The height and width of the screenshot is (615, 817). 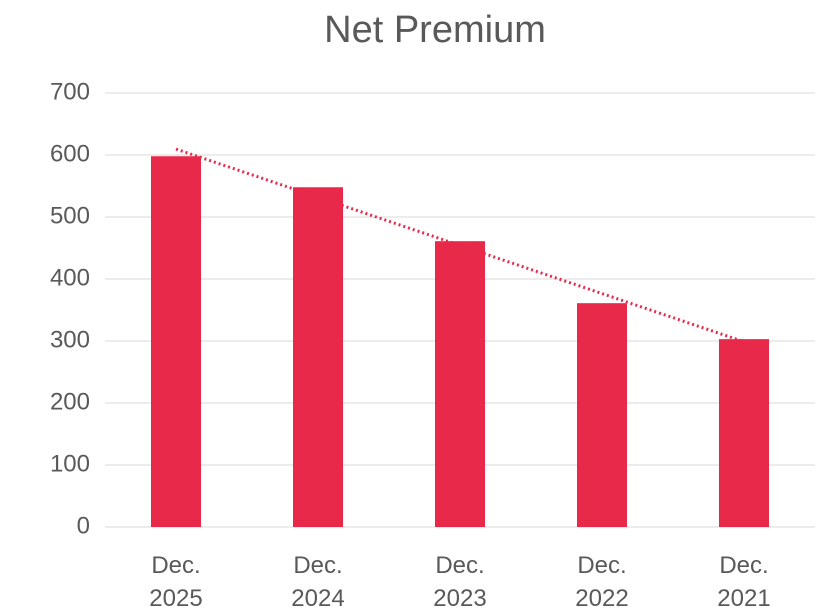 I want to click on y-tick-label: 100, so click(x=70, y=463).